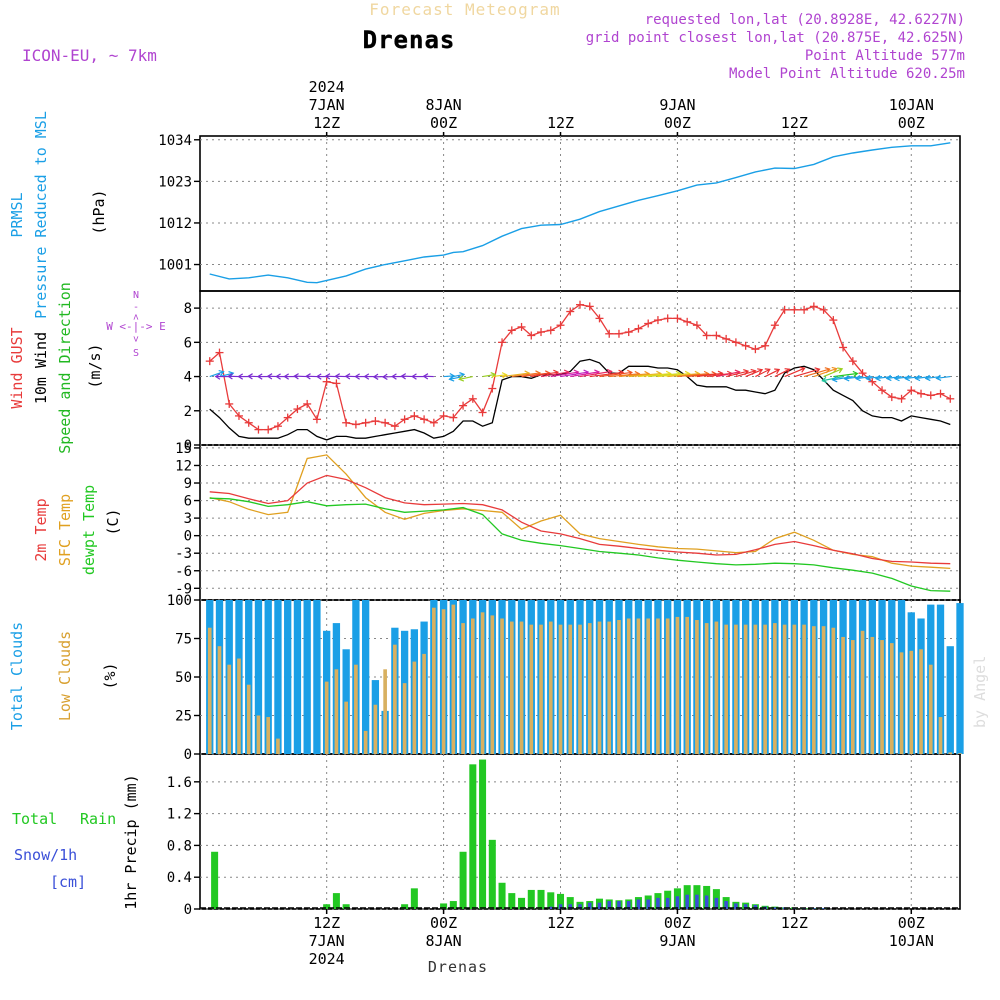 This screenshot has height=1000, width=1000. Describe the element at coordinates (175, 224) in the screenshot. I see `y-tick-label: 1012` at that location.